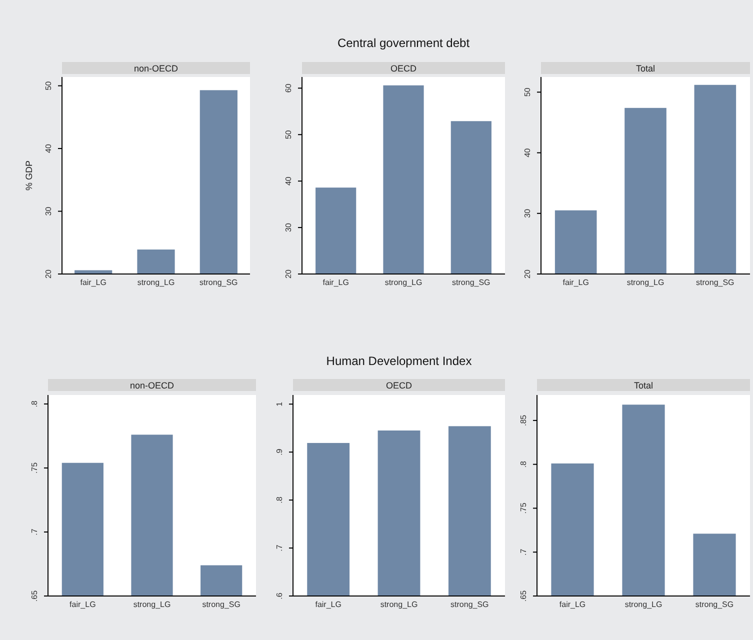 This screenshot has height=640, width=753. What do you see at coordinates (288, 88) in the screenshot?
I see `y-tick-label: 60` at bounding box center [288, 88].